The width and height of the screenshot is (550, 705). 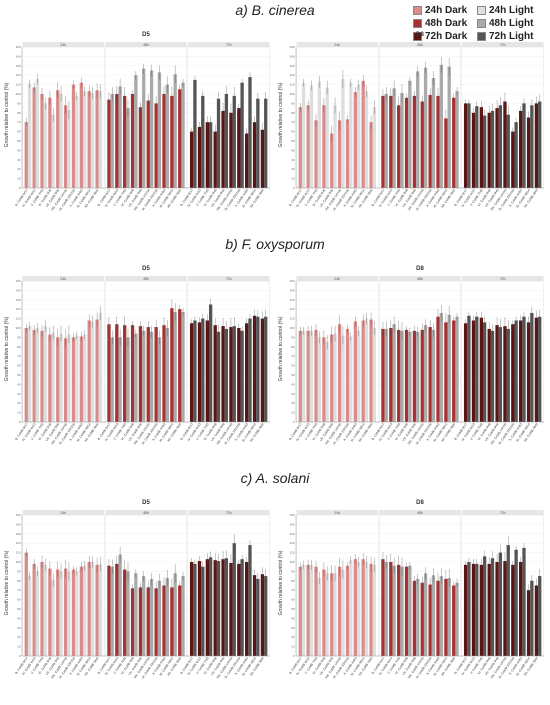 What do you see at coordinates (17, 56) in the screenshot?
I see `y-tick-label: 140` at bounding box center [17, 56].